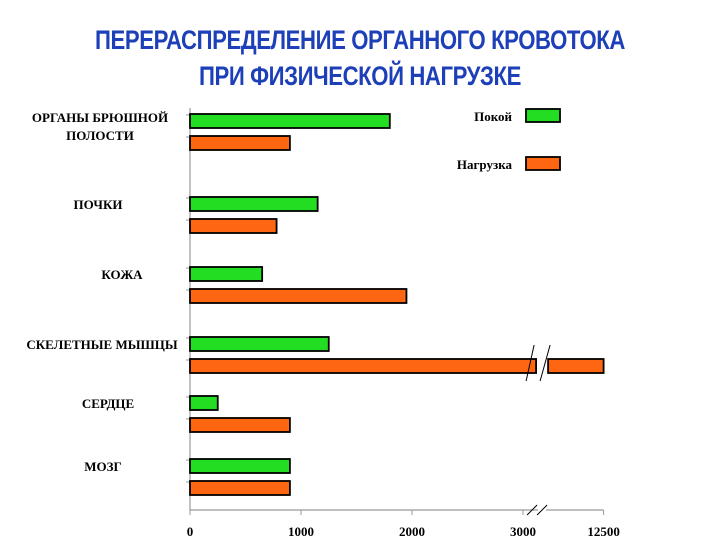  What do you see at coordinates (100, 135) in the screenshot?
I see `category-label: ПОЛОСТИ` at bounding box center [100, 135].